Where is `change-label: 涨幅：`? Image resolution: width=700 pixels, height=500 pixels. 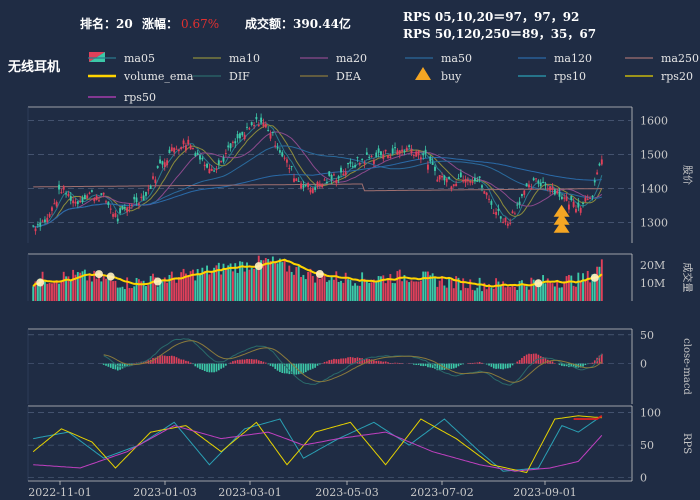
change-label: 涨幅： is located at coordinates (160, 23).